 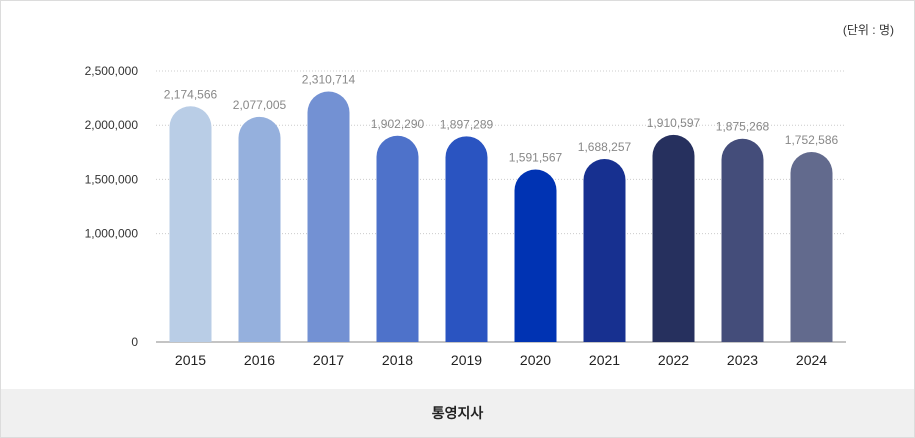 What do you see at coordinates (811, 247) in the screenshot?
I see `bar-2024` at bounding box center [811, 247].